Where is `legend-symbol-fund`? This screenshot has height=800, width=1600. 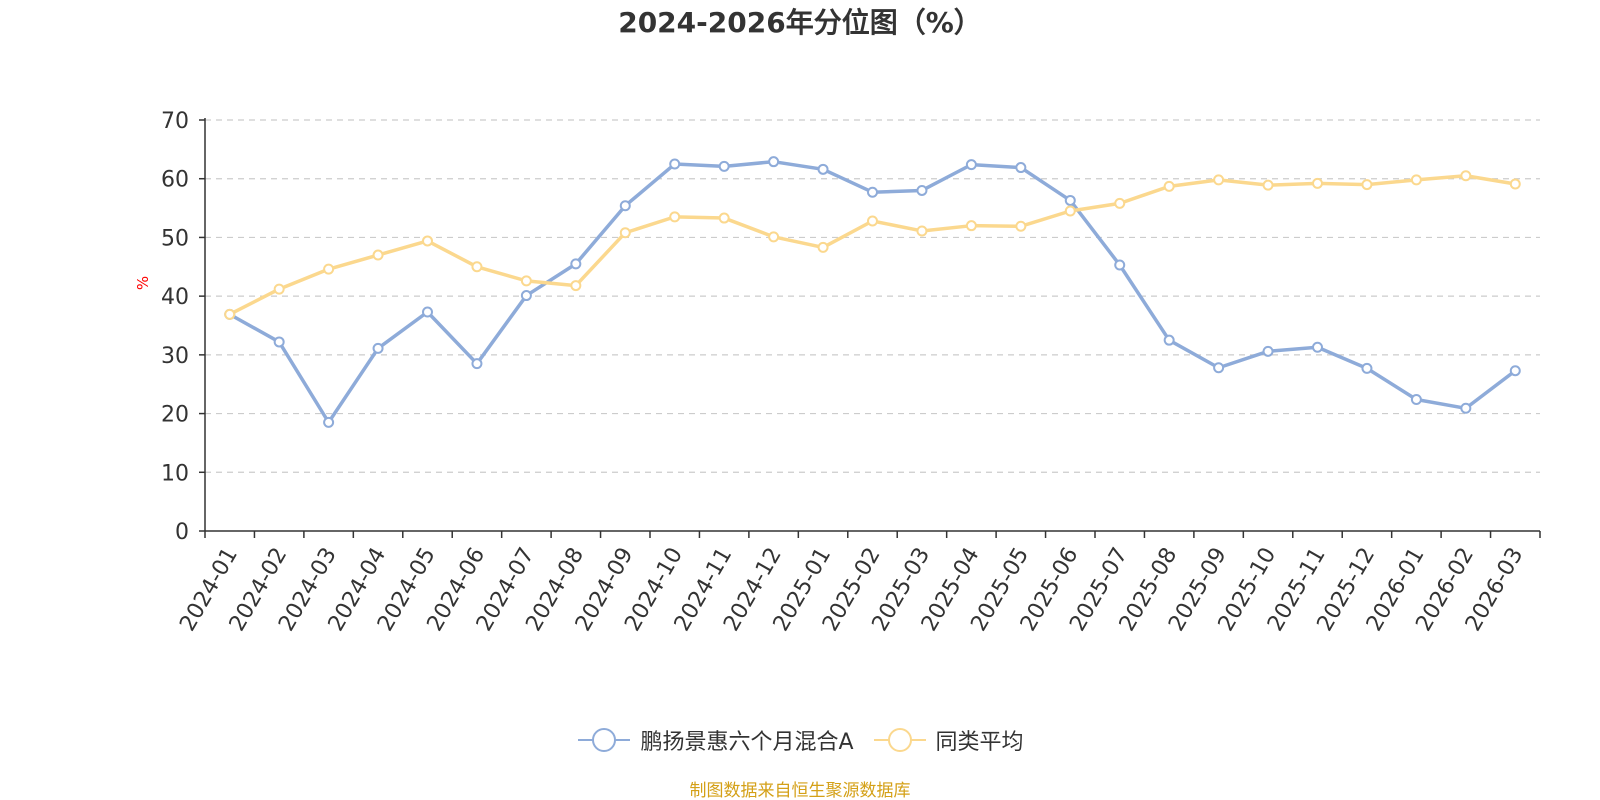 legend-symbol-fund is located at coordinates (604, 740).